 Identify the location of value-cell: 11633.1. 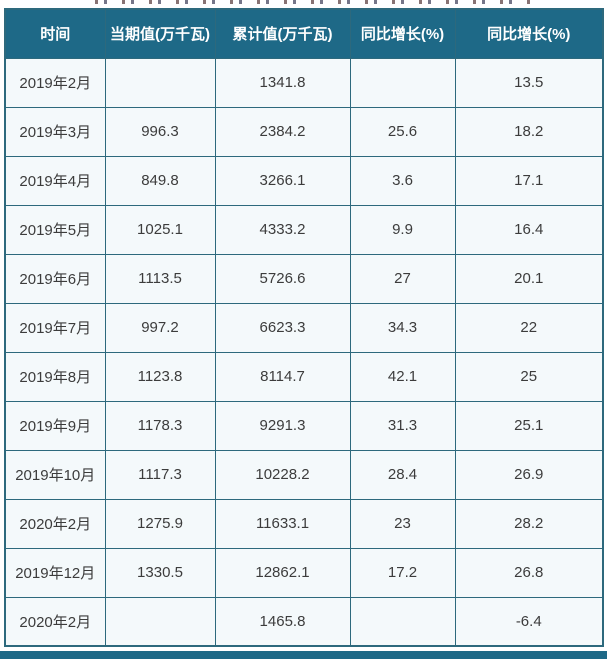
(282, 523).